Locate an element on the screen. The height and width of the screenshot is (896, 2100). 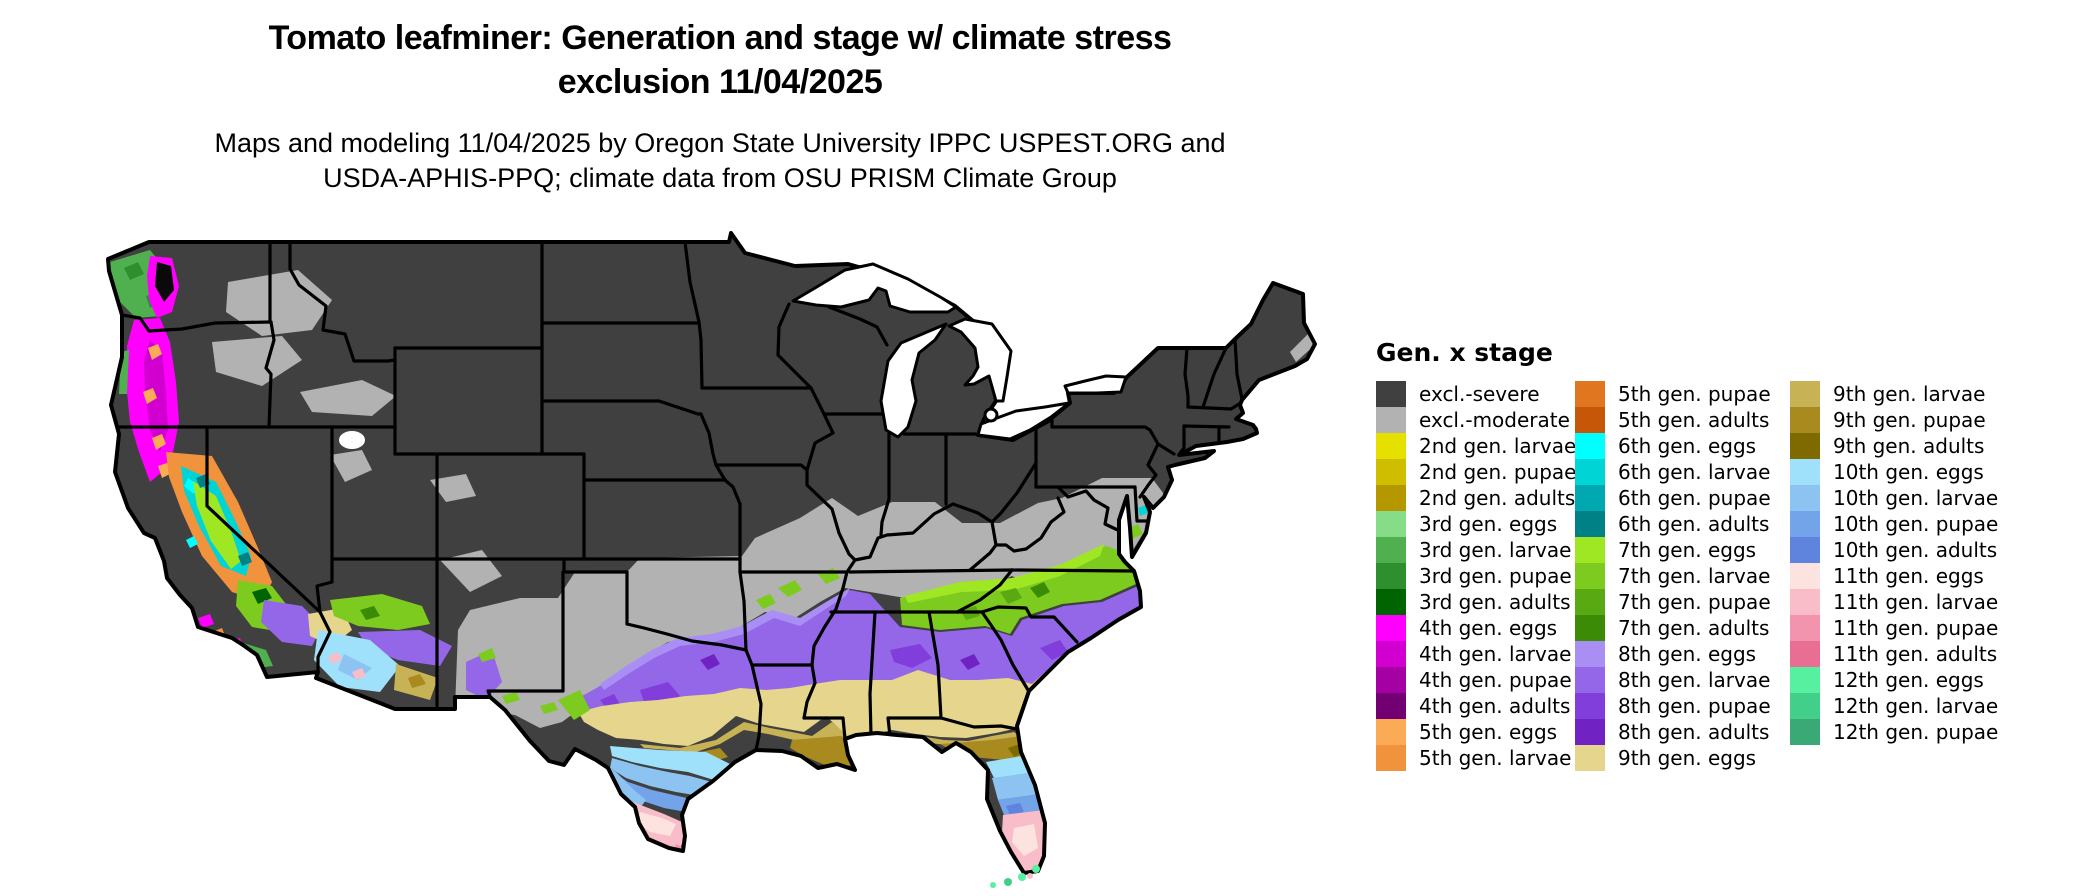
lake-superior is located at coordinates (874, 288).